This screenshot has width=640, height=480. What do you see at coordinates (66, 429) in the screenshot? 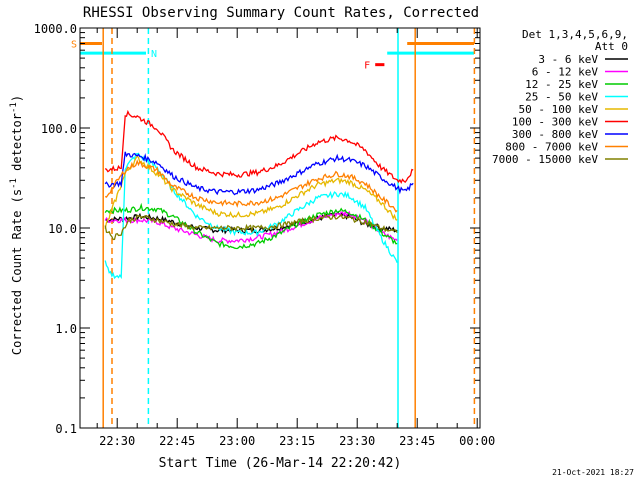
I see `y-tick-label: 0.1` at bounding box center [66, 429].